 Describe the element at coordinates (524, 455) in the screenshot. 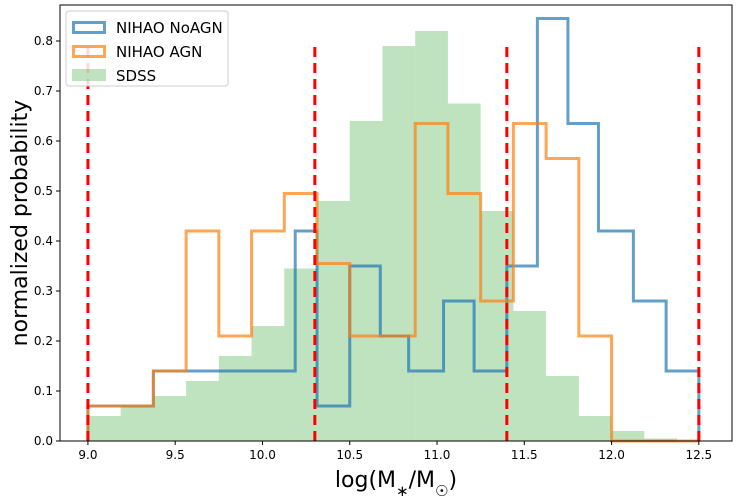

I see `x-tick-label: 11.5` at that location.